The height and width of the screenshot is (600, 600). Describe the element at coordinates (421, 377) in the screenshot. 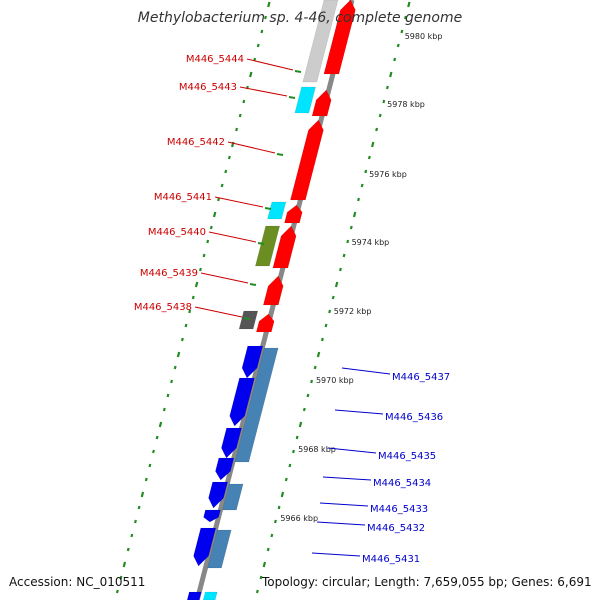

I see `gene-label-right: M446_5437` at that location.